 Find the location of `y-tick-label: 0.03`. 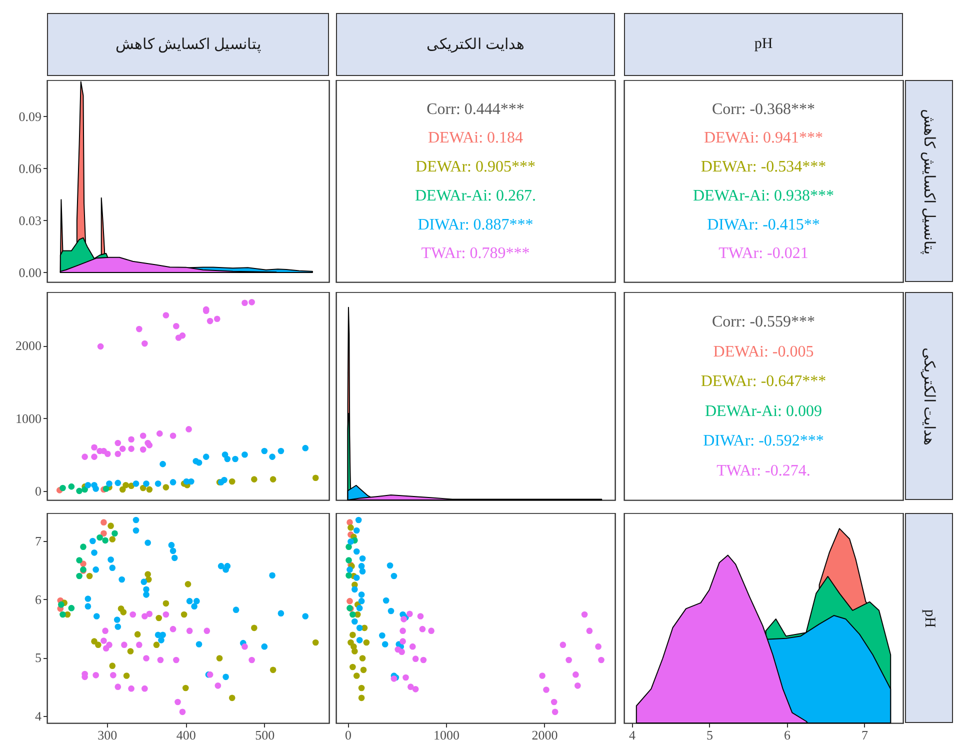

y-tick-label: 0.03 is located at coordinates (30, 220).